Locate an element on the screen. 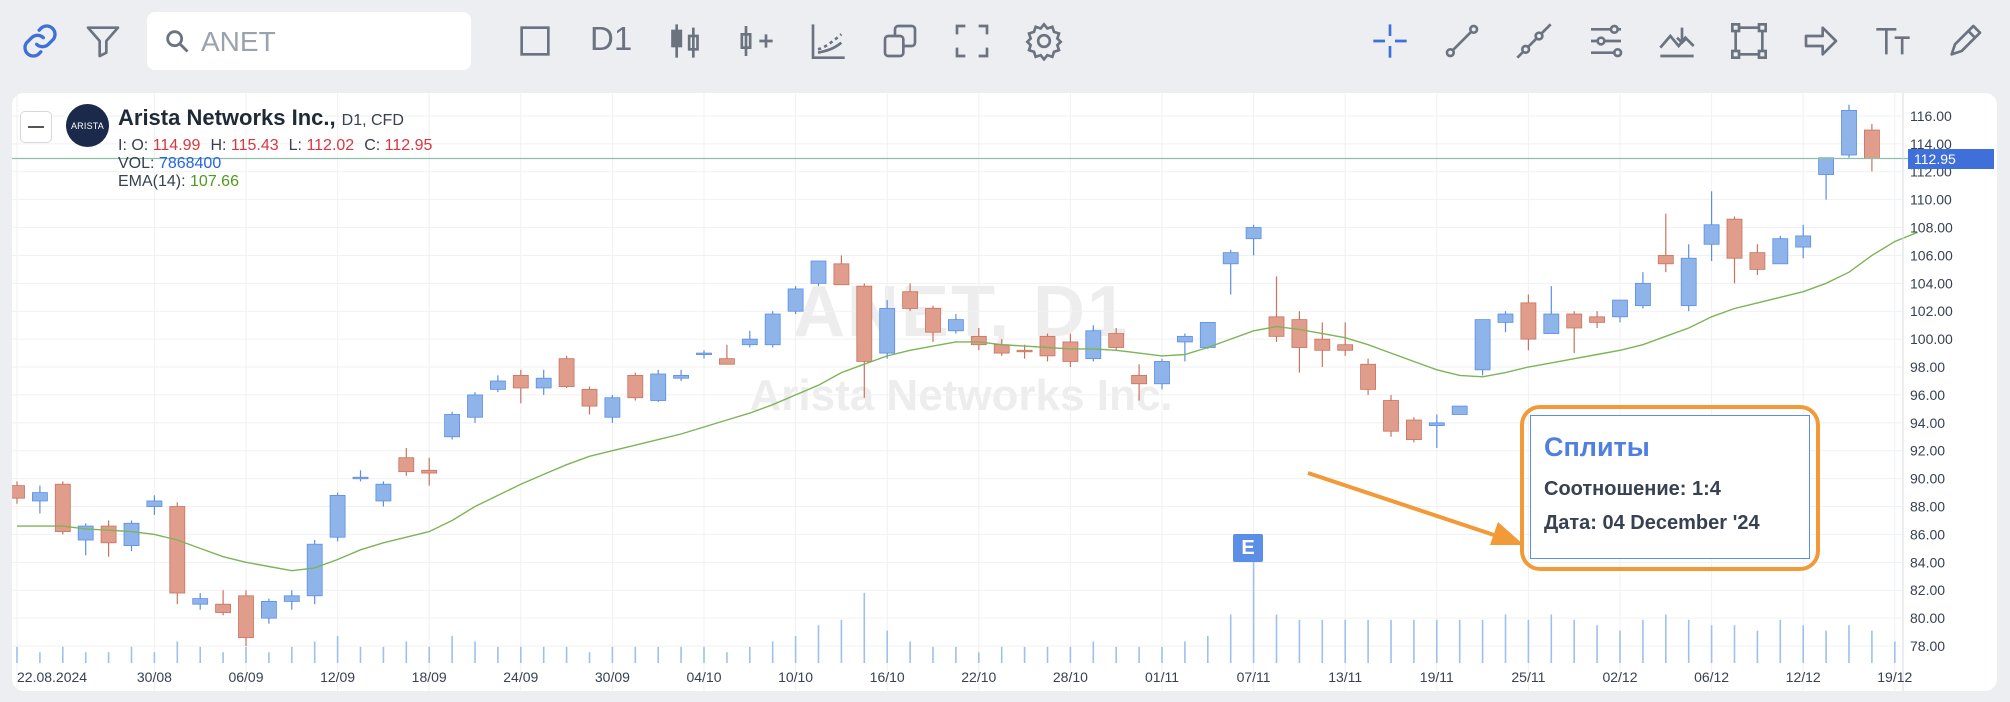  collapse-legend-button is located at coordinates (36, 127).